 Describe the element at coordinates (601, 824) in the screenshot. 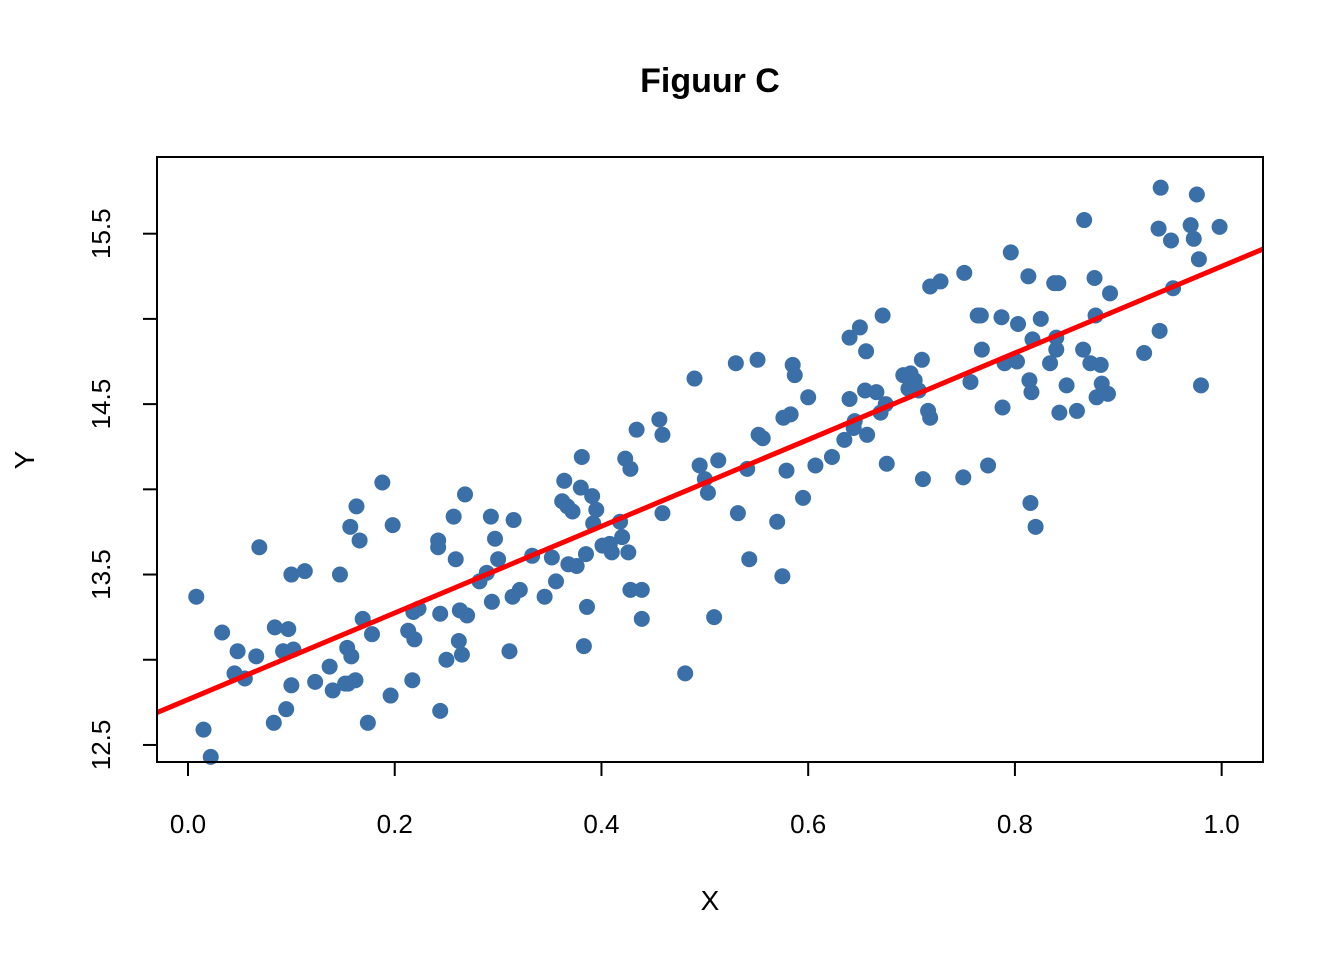

I see `x-tick-label: 0.4` at that location.